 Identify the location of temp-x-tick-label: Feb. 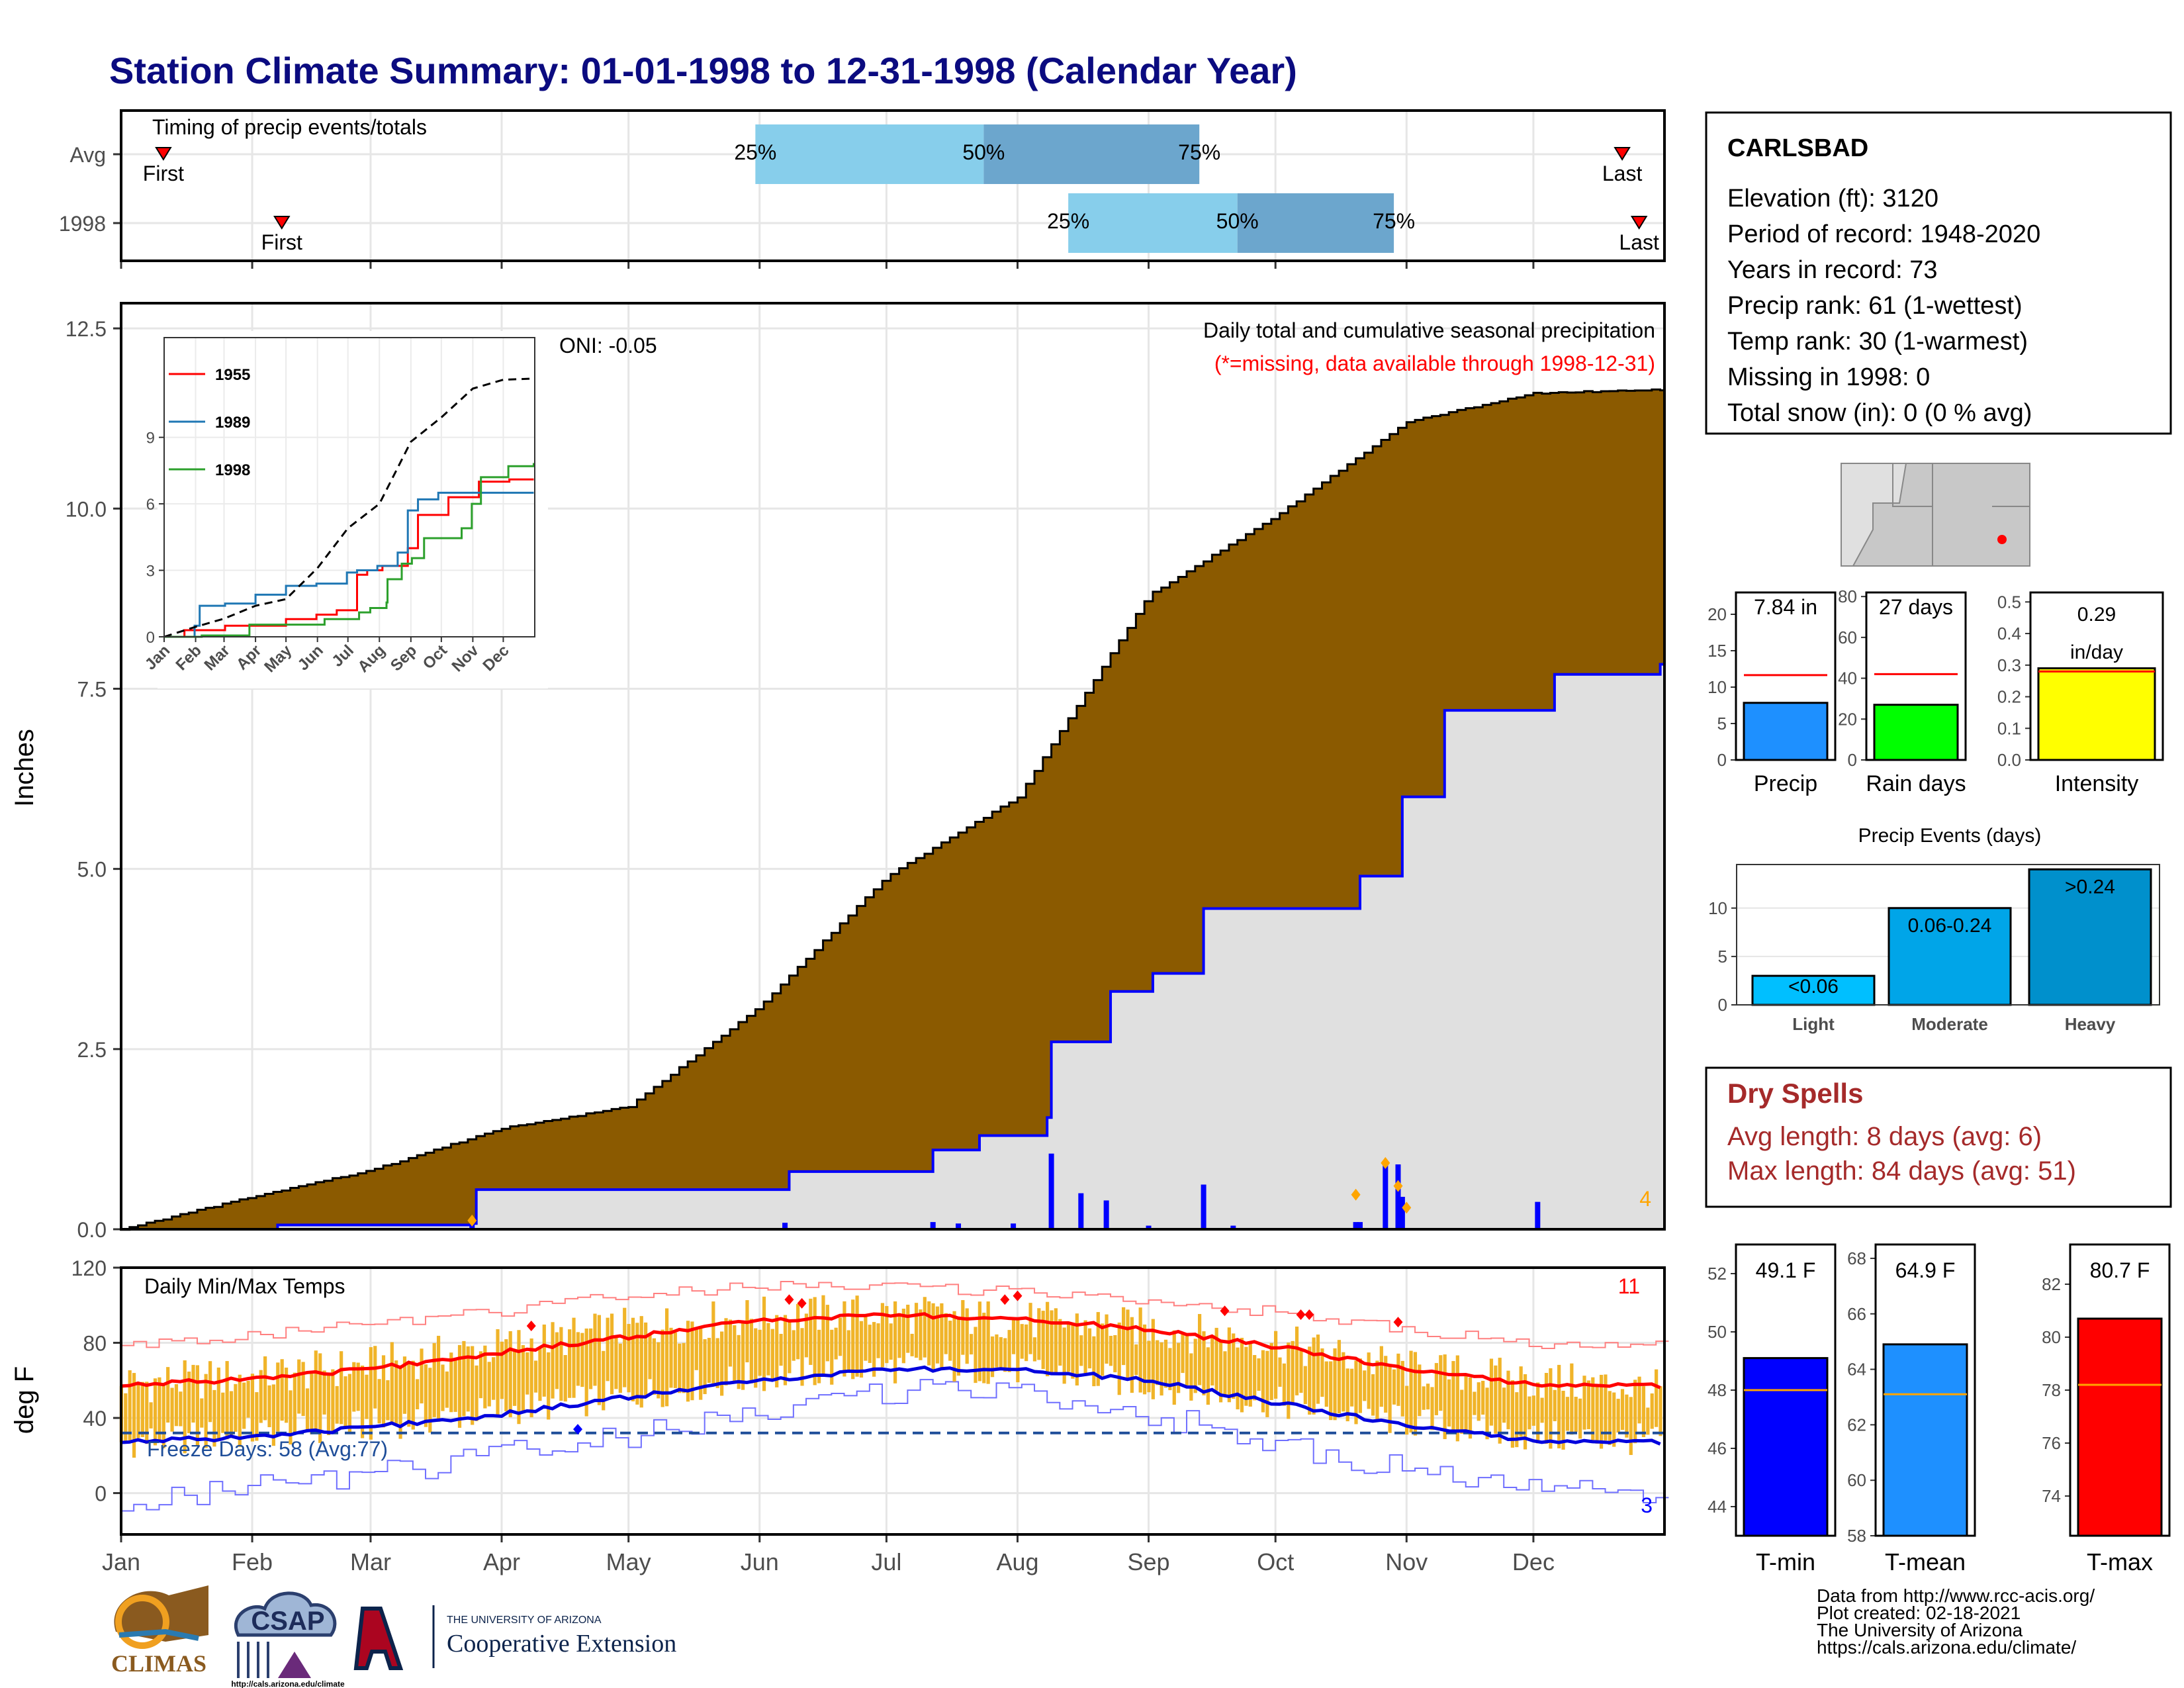
(252, 1561).